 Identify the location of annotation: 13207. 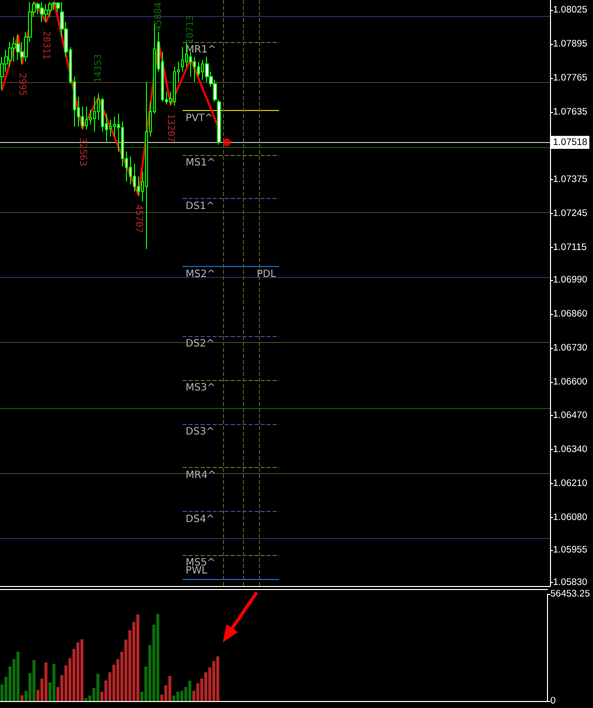
(170, 128).